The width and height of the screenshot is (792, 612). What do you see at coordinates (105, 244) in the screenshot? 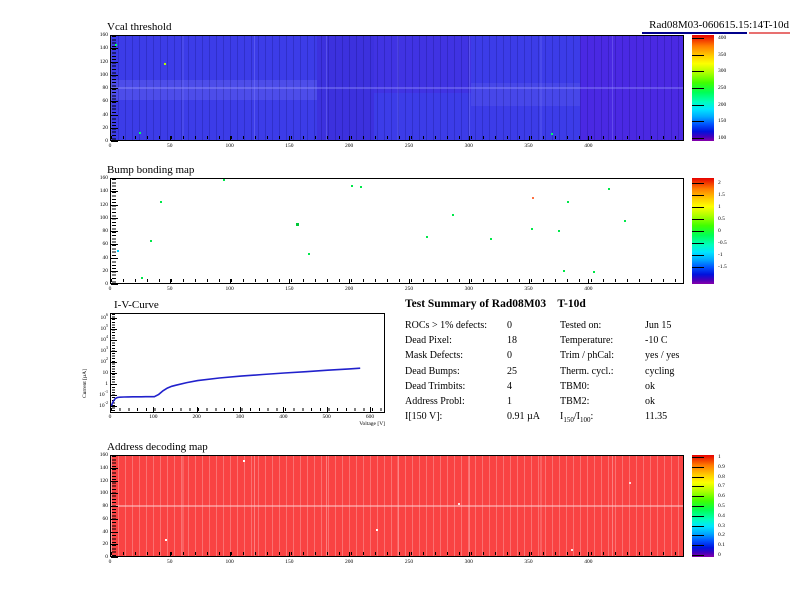
I see `y-tick-label: 60` at bounding box center [105, 244].